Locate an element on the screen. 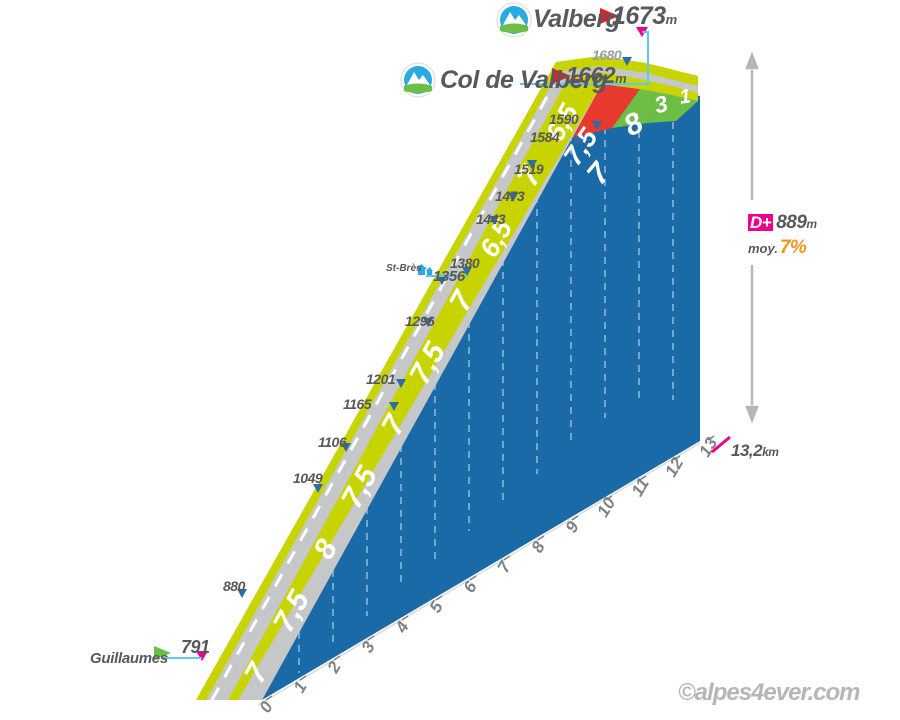  elevation-label: 1473 is located at coordinates (510, 196).